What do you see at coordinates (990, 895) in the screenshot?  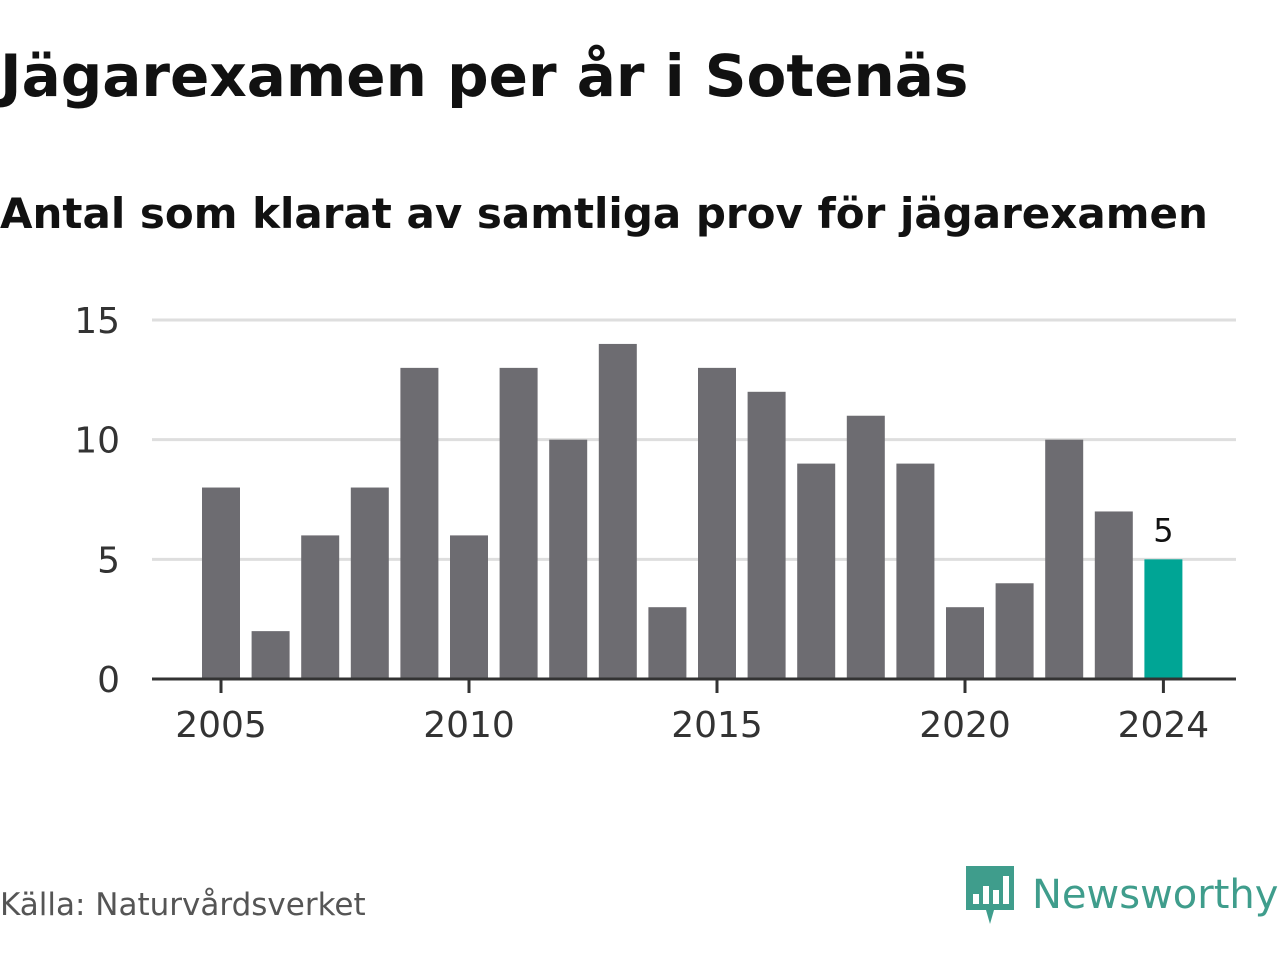 I see `newsworthy-logo-icon` at bounding box center [990, 895].